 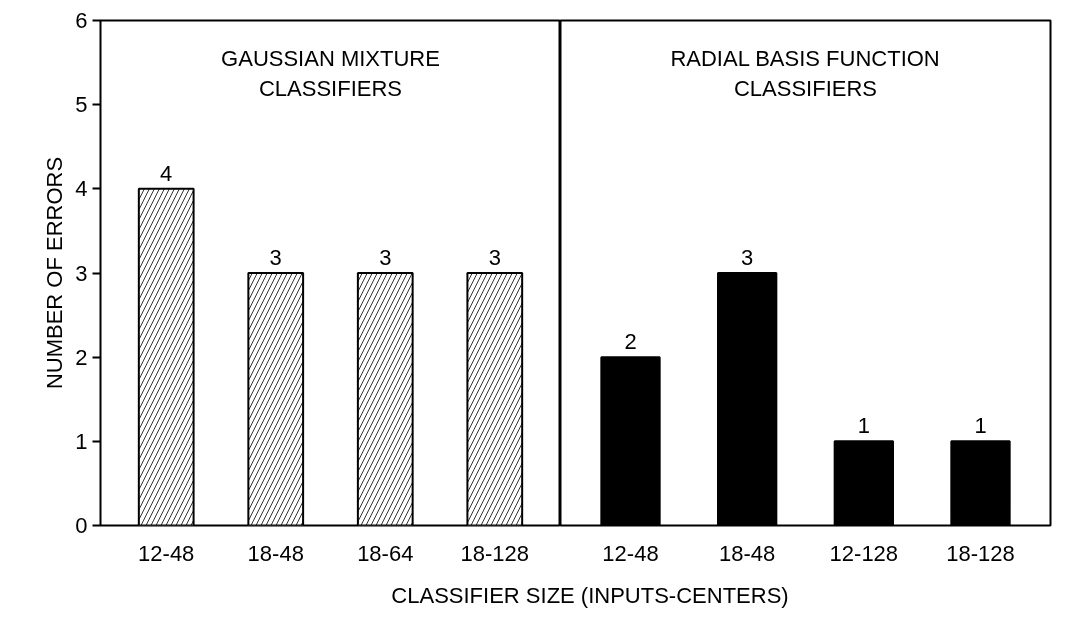 What do you see at coordinates (81, 189) in the screenshot?
I see `y-tick-label: 4` at bounding box center [81, 189].